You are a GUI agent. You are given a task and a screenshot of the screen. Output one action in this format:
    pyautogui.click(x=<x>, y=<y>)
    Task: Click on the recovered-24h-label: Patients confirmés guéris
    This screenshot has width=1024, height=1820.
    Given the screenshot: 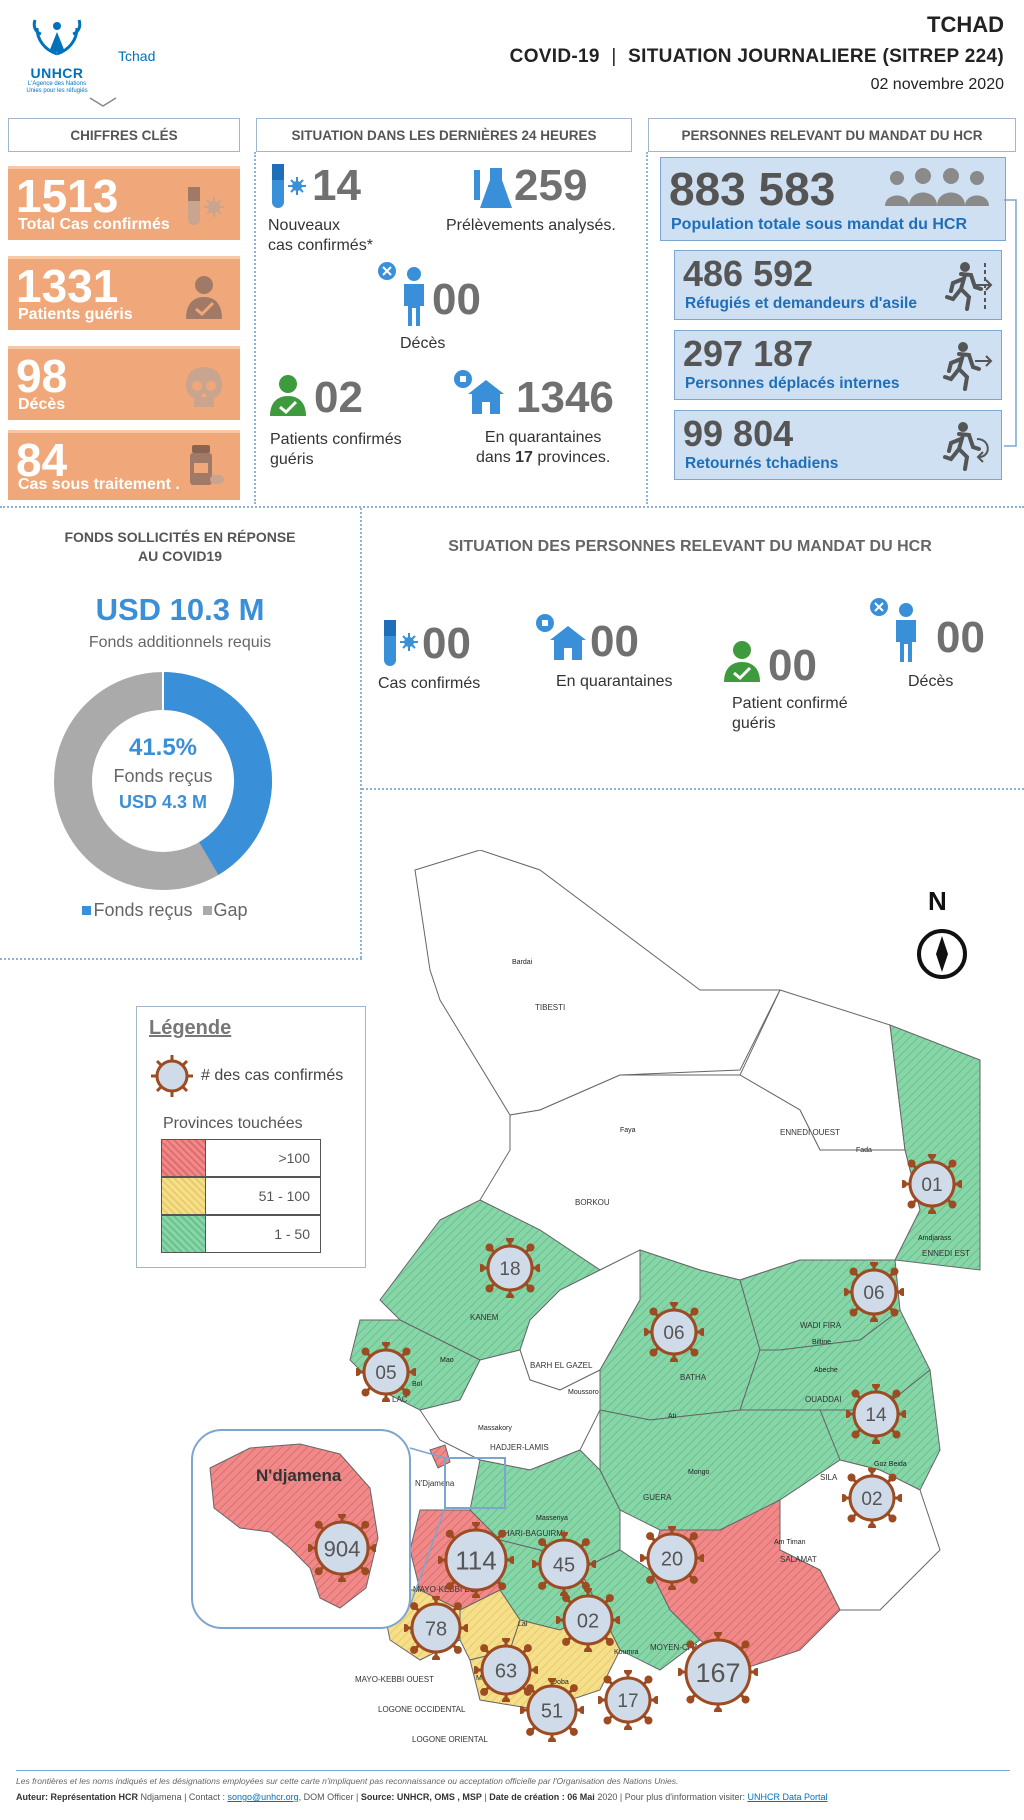 What is the action you would take?
    pyautogui.click(x=336, y=450)
    